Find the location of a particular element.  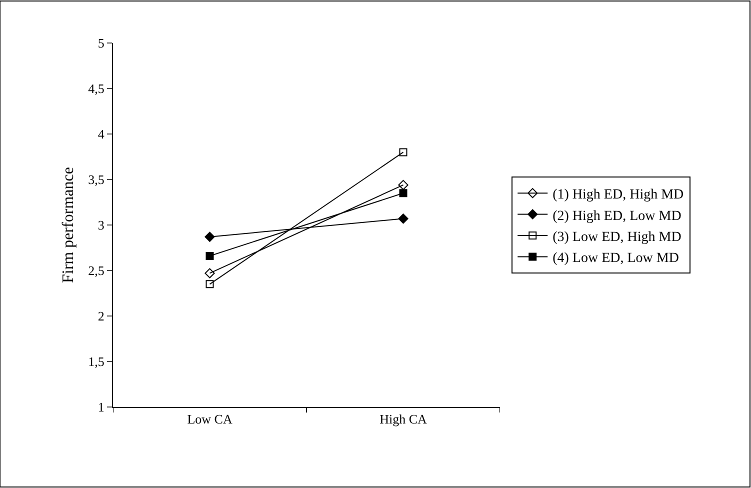

legend-label: (4) Low ED, Low MD is located at coordinates (615, 258).